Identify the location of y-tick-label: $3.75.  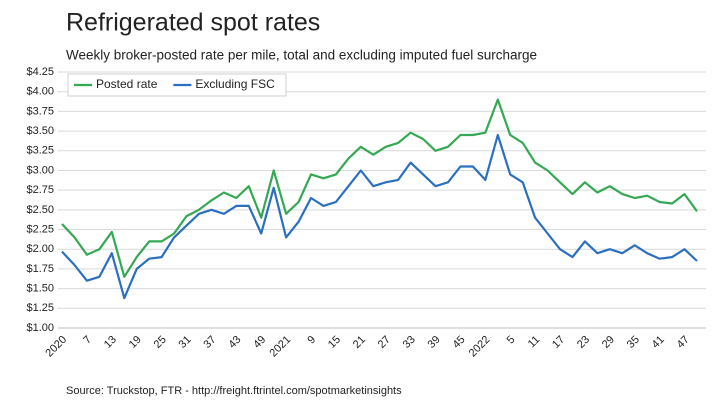
(40, 111).